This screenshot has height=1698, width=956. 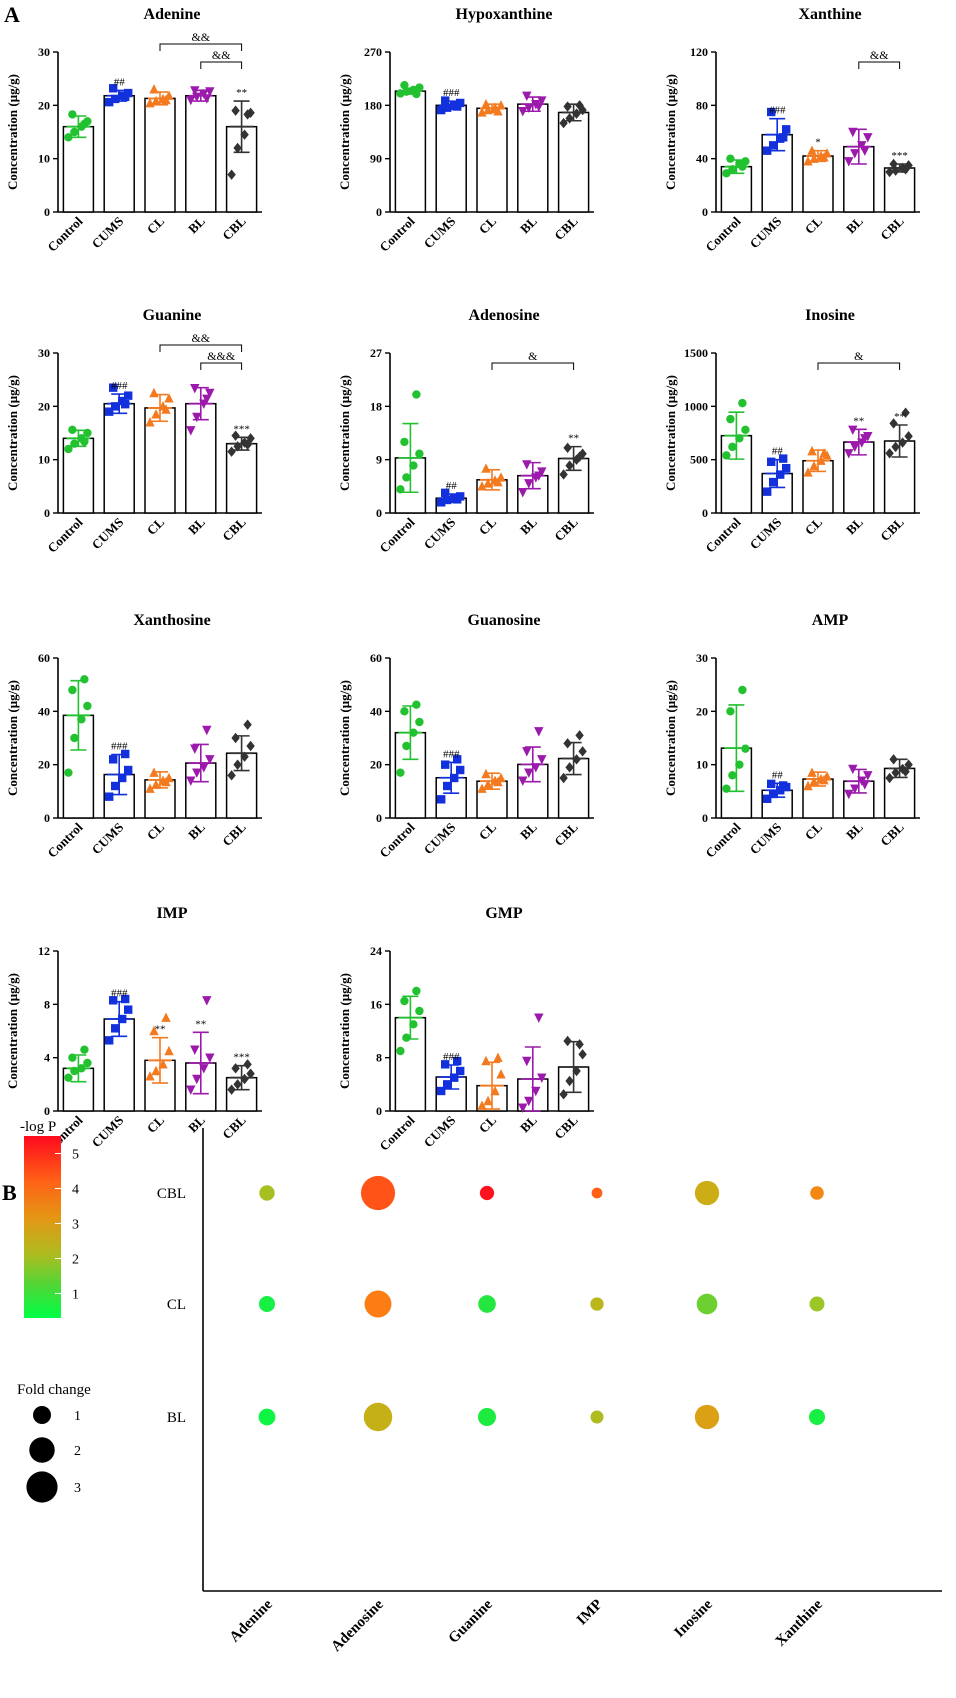 I want to click on y-tick-label: 60, so click(x=376, y=658).